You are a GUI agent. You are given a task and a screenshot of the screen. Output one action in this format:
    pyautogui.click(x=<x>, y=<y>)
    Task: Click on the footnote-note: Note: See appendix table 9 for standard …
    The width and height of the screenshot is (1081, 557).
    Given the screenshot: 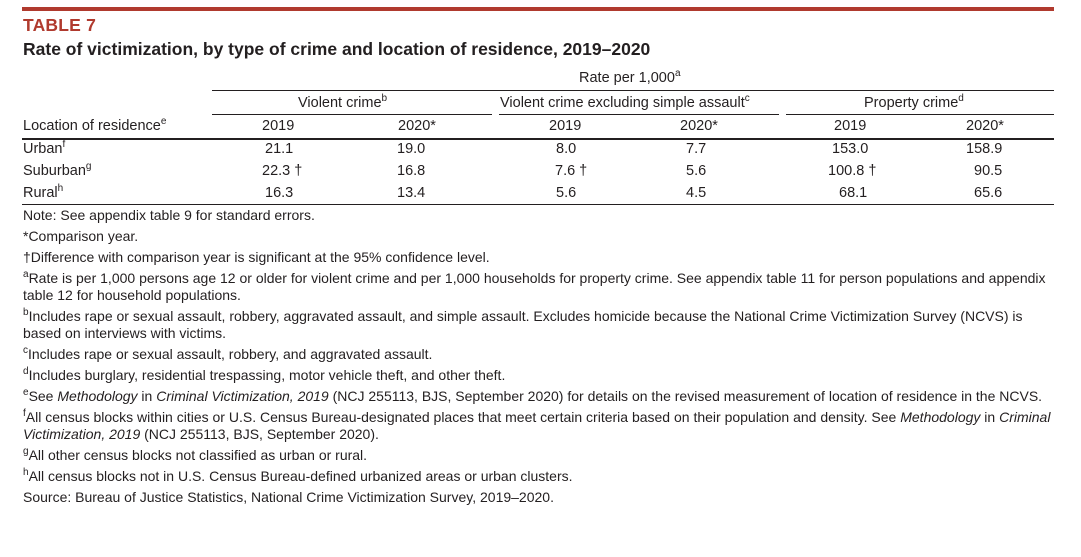 What is the action you would take?
    pyautogui.click(x=169, y=215)
    